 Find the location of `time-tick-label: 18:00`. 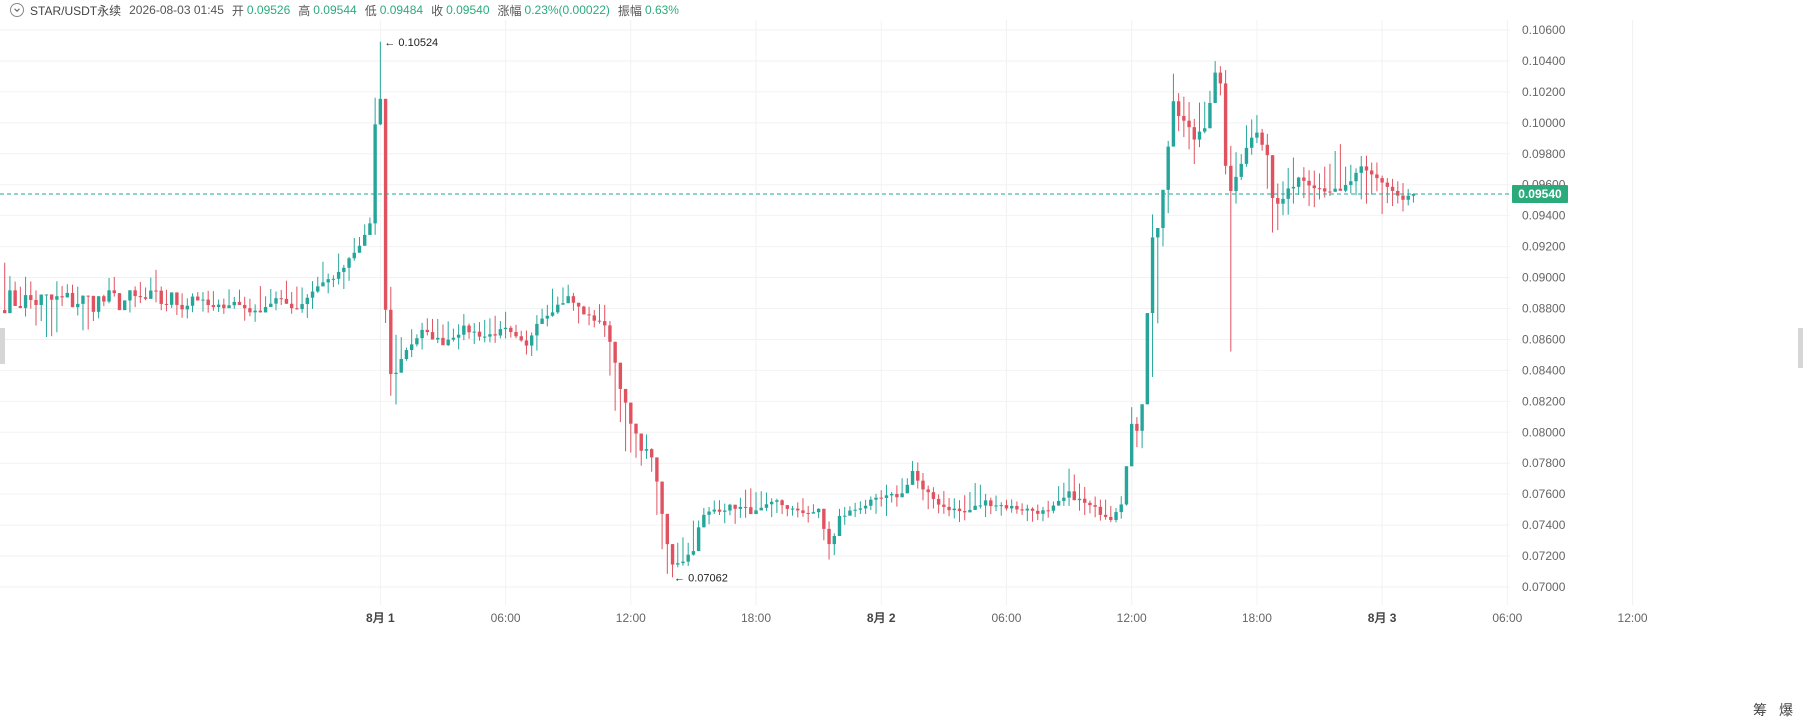

time-tick-label: 18:00 is located at coordinates (1257, 618).